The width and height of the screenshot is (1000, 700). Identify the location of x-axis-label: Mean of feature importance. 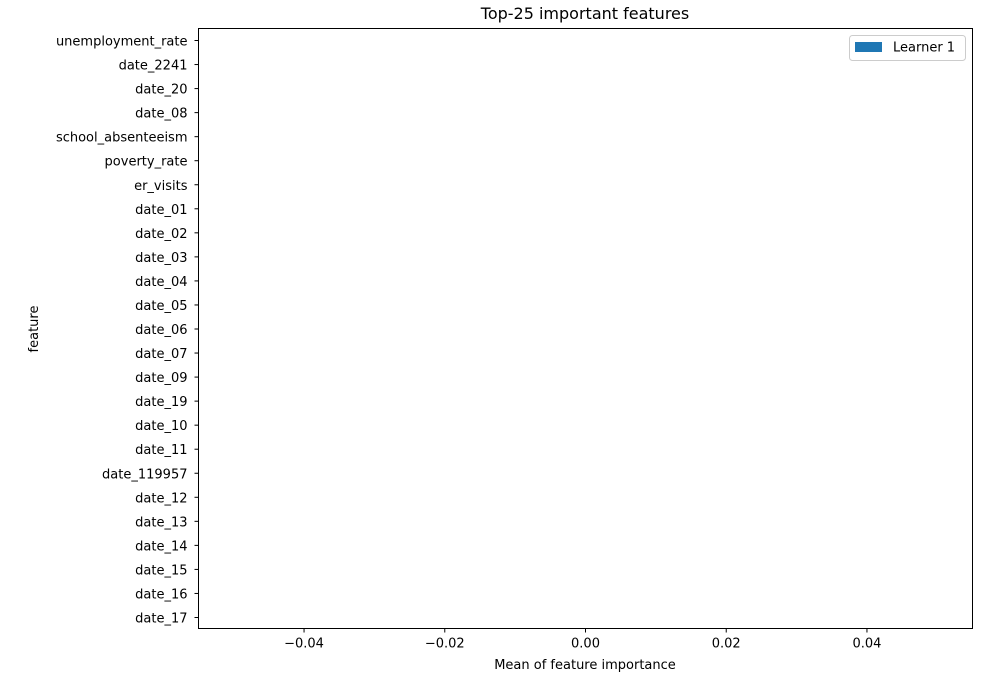
(585, 665).